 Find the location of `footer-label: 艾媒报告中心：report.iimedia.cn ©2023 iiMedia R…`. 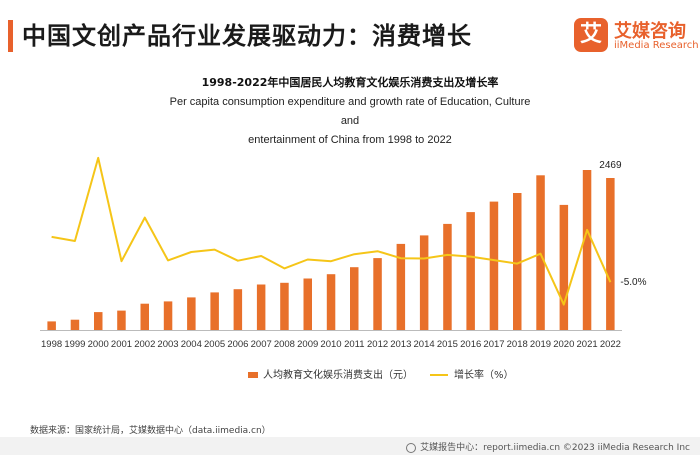

footer-label: 艾媒报告中心：report.iimedia.cn ©2023 iiMedia R… is located at coordinates (555, 448).